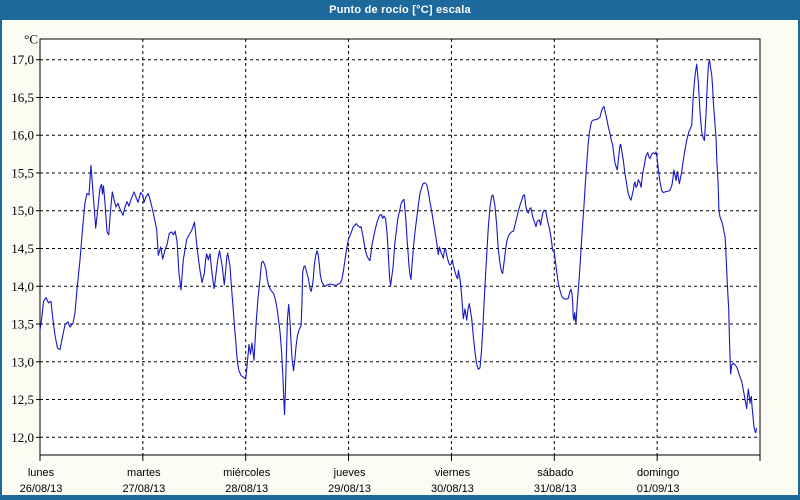 This screenshot has width=800, height=500. Describe the element at coordinates (31, 39) in the screenshot. I see `y-axis-unit-label: °C` at that location.